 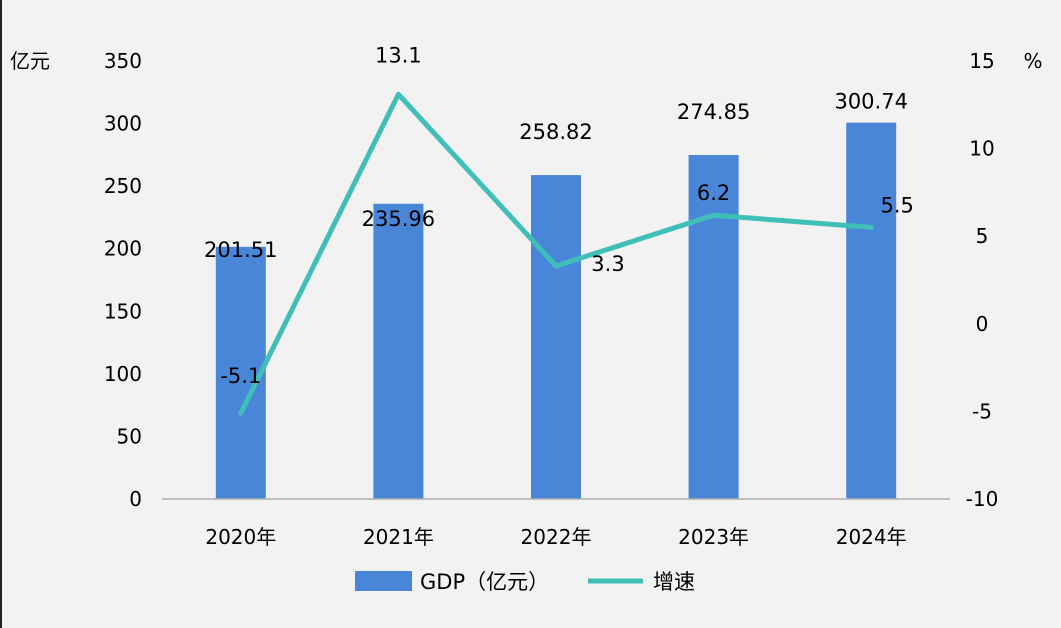 What do you see at coordinates (123, 124) in the screenshot?
I see `left-tick-label-6: 300` at bounding box center [123, 124].